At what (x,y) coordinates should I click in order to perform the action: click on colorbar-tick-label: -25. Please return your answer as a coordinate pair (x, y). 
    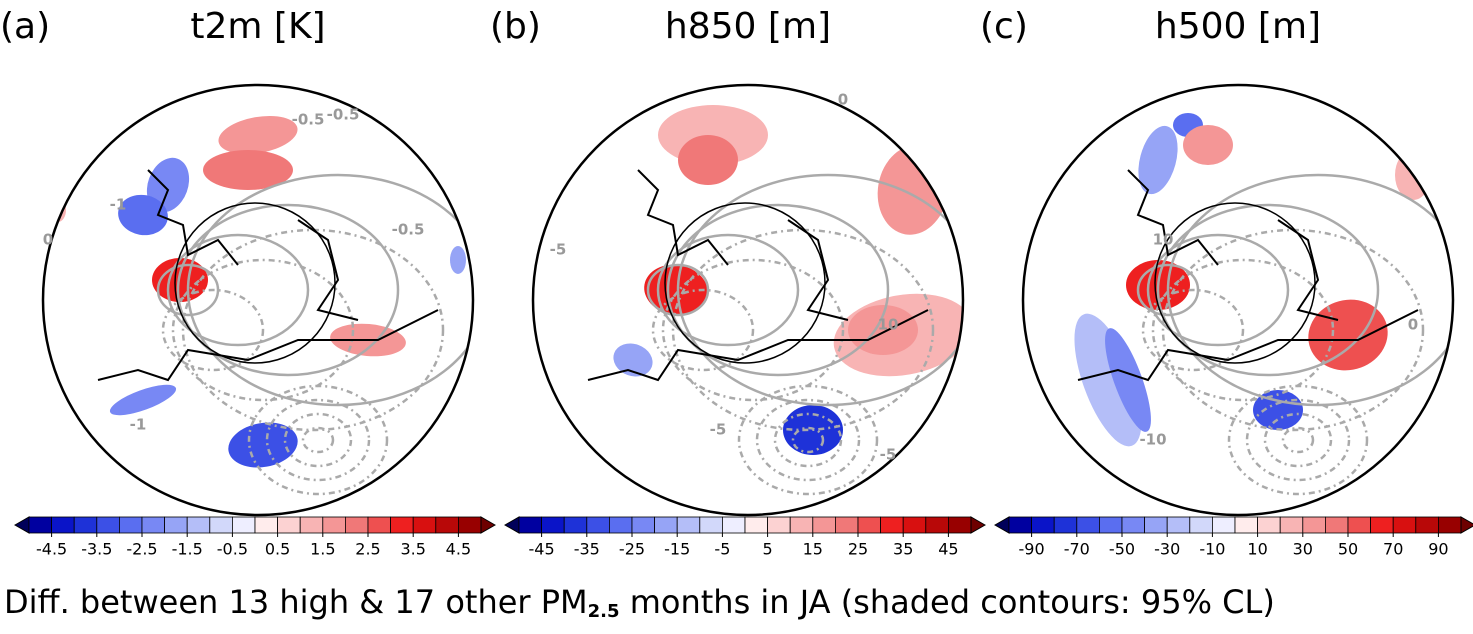
    Looking at the image, I should click on (632, 549).